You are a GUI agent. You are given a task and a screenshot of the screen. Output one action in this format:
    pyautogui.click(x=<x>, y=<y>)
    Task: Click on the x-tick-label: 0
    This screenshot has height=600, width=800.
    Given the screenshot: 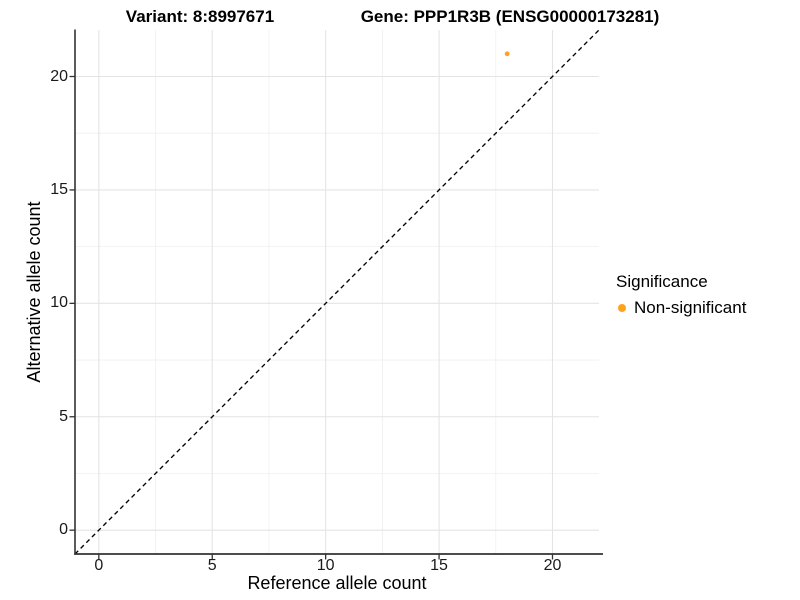 What is the action you would take?
    pyautogui.click(x=99, y=565)
    